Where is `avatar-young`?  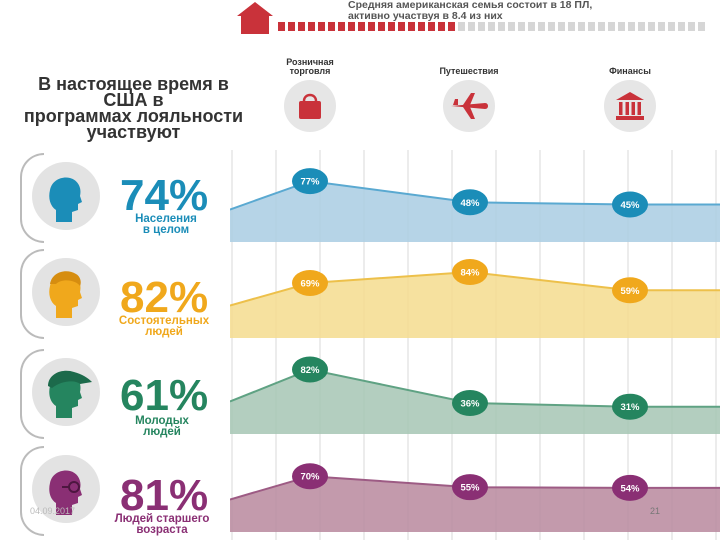
avatar-young is located at coordinates (66, 392).